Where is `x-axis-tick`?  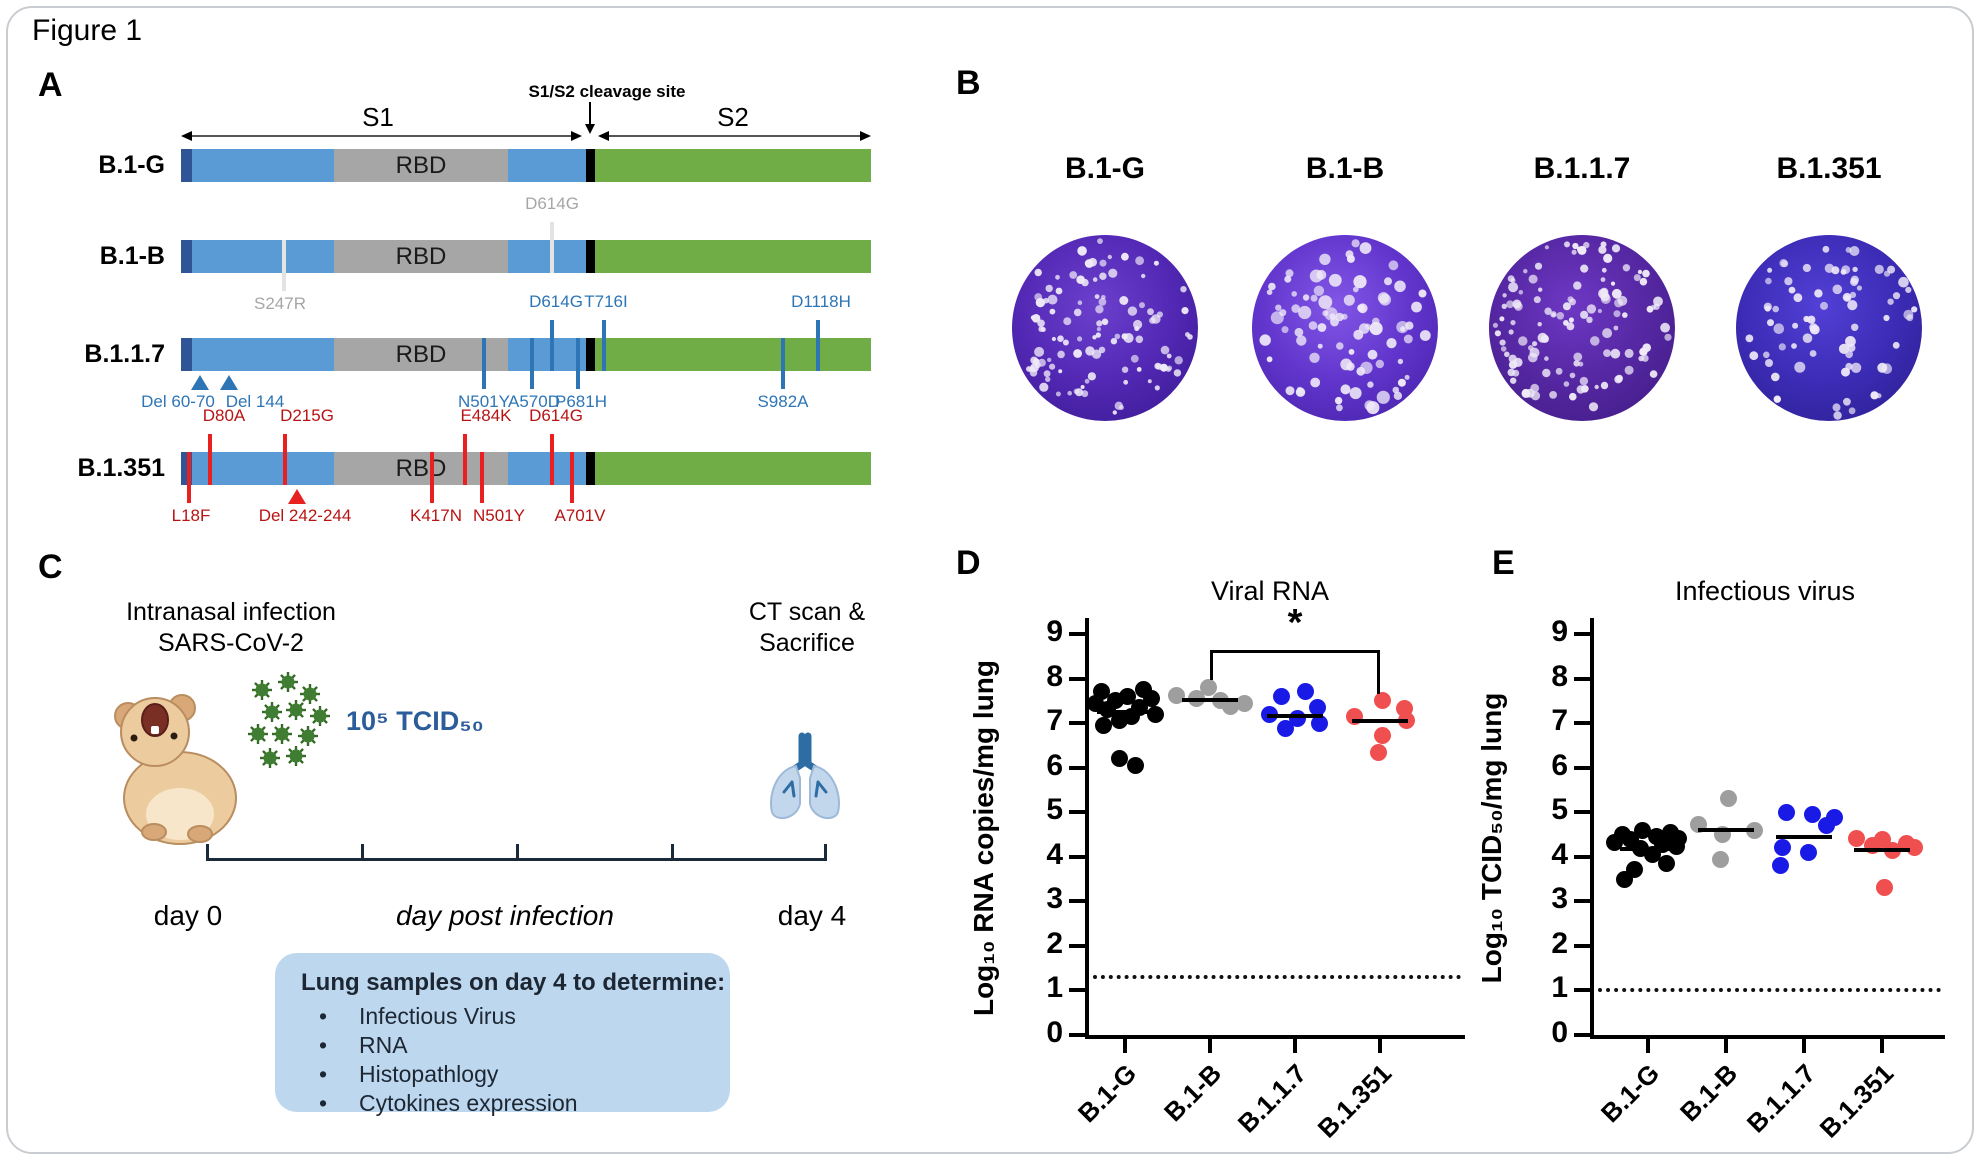 x-axis-tick is located at coordinates (1210, 1046).